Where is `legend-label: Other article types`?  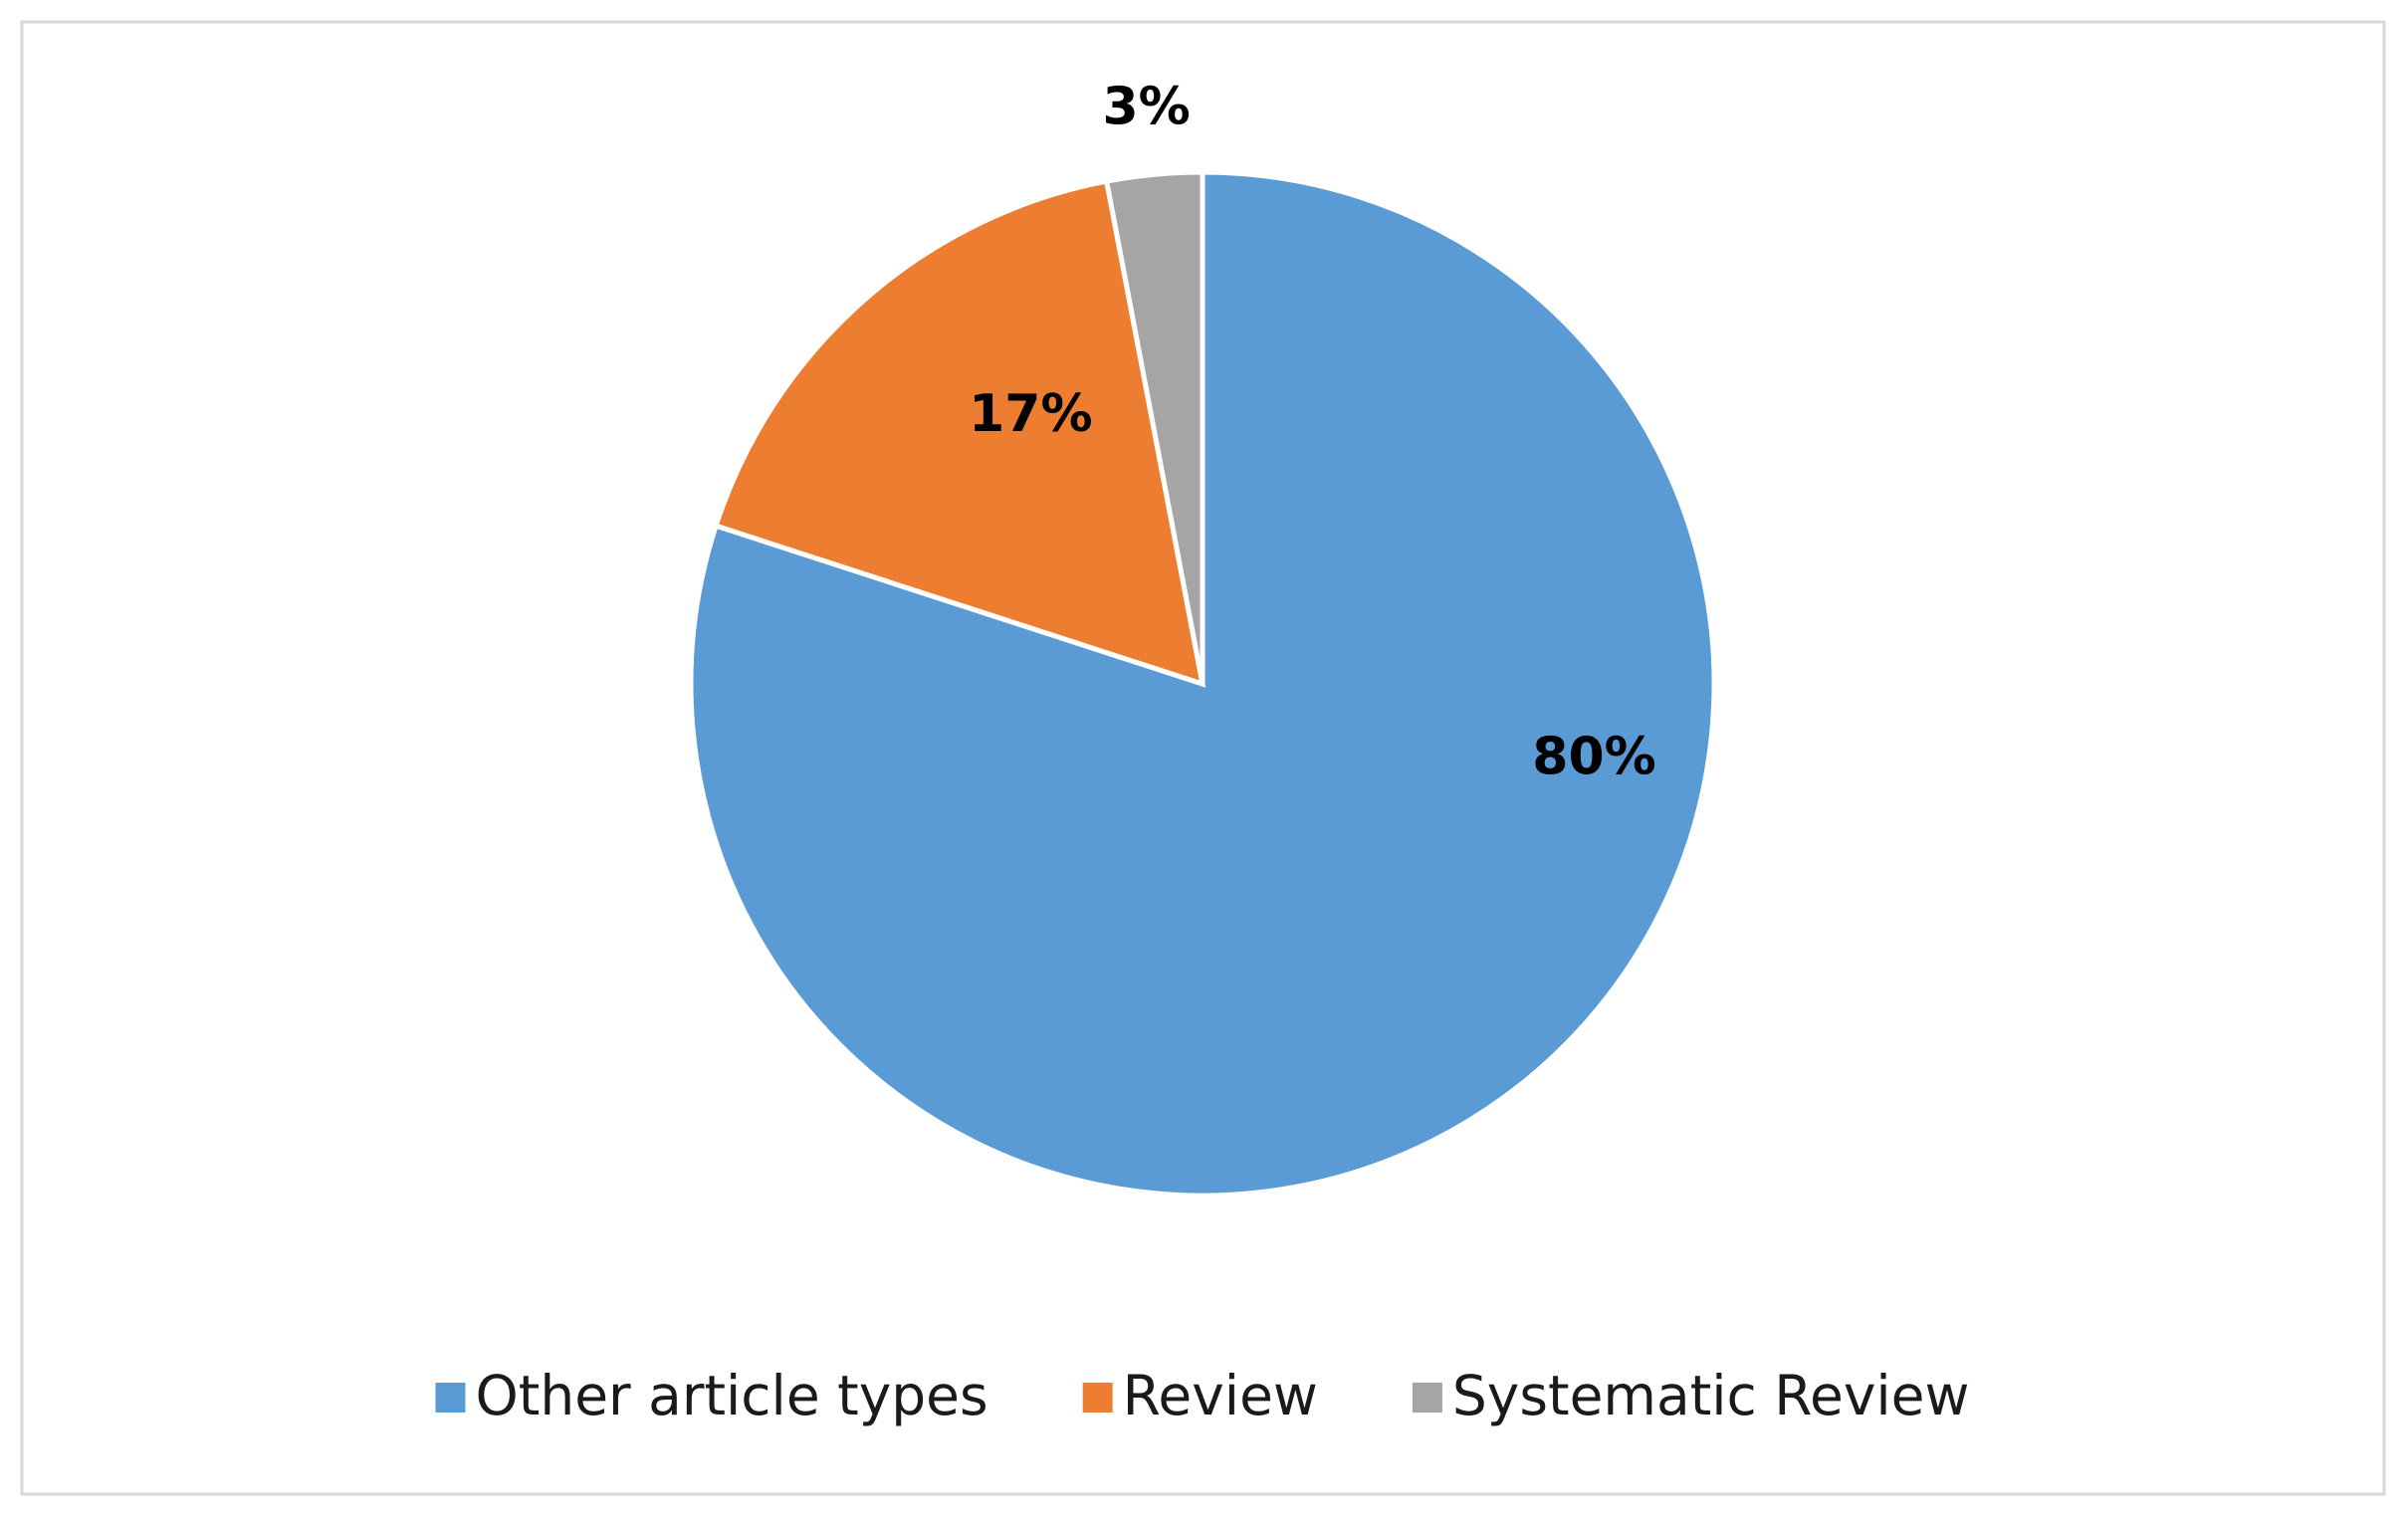
legend-label: Other article types is located at coordinates (731, 1395).